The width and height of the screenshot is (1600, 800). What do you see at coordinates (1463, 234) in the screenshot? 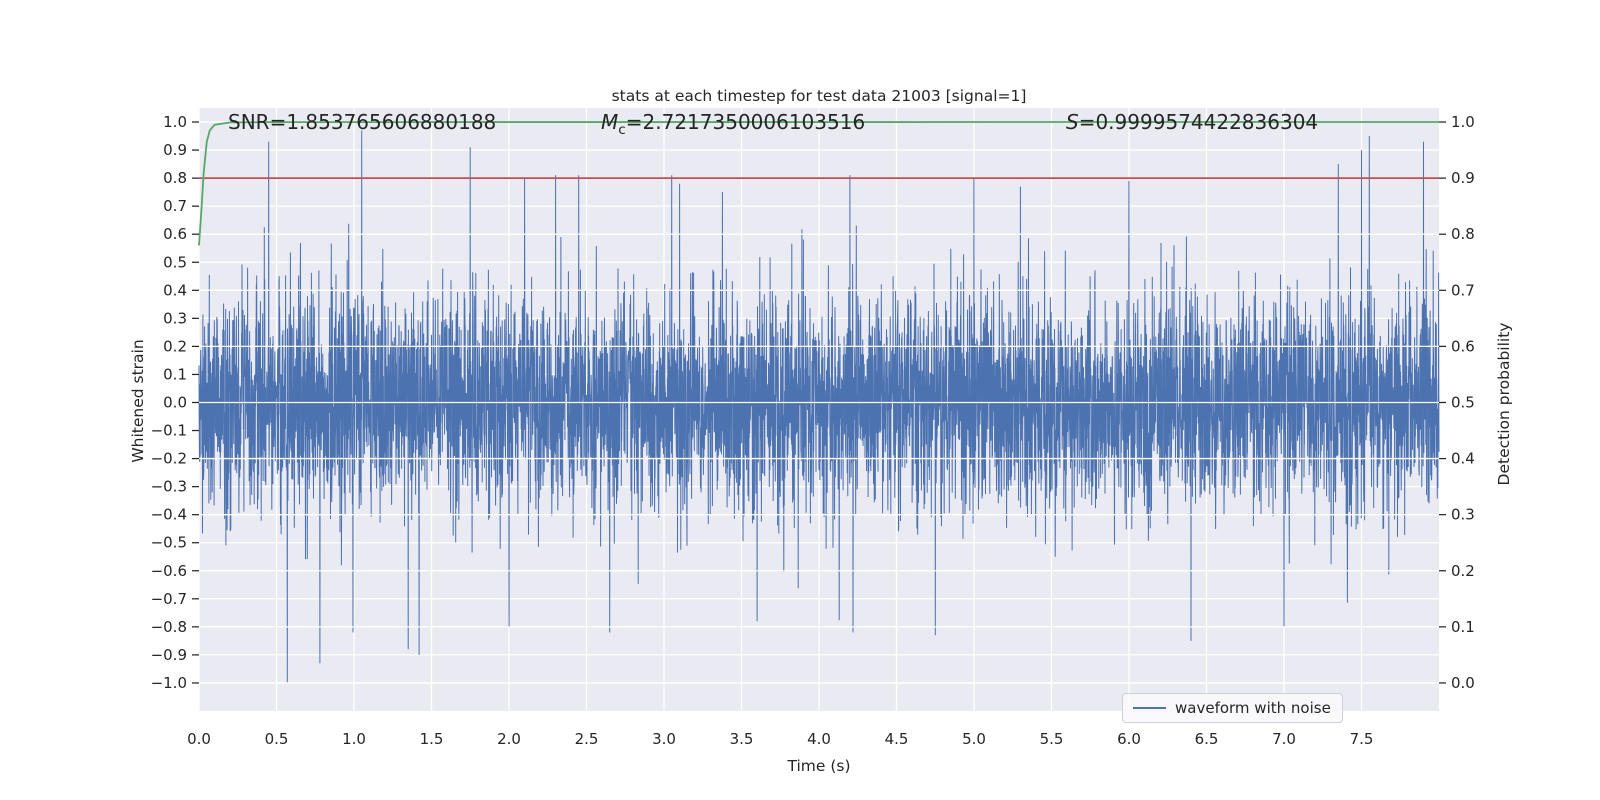
I see `y-tick-label-right: 0.8` at bounding box center [1463, 234].